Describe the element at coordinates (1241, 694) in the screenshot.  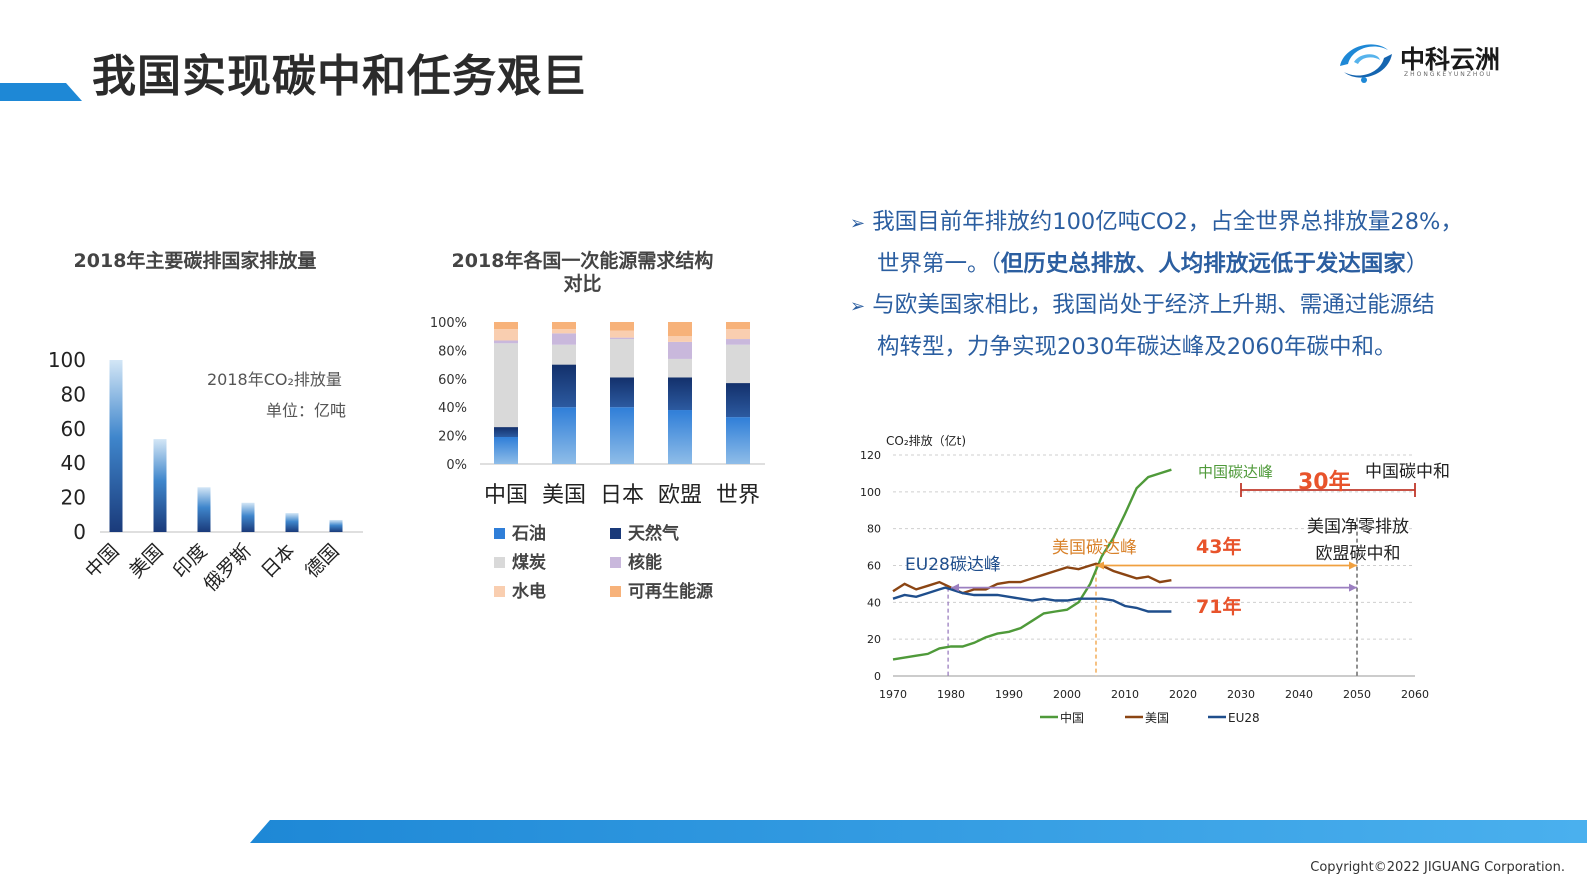
I see `chart3-x-tick: 2030` at that location.